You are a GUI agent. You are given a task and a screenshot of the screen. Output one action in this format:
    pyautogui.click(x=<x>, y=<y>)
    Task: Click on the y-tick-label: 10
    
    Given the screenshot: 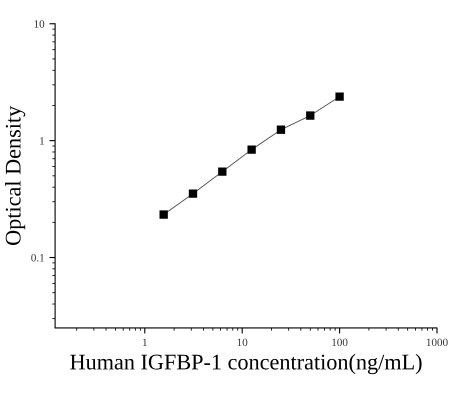 What is the action you would take?
    pyautogui.click(x=39, y=24)
    